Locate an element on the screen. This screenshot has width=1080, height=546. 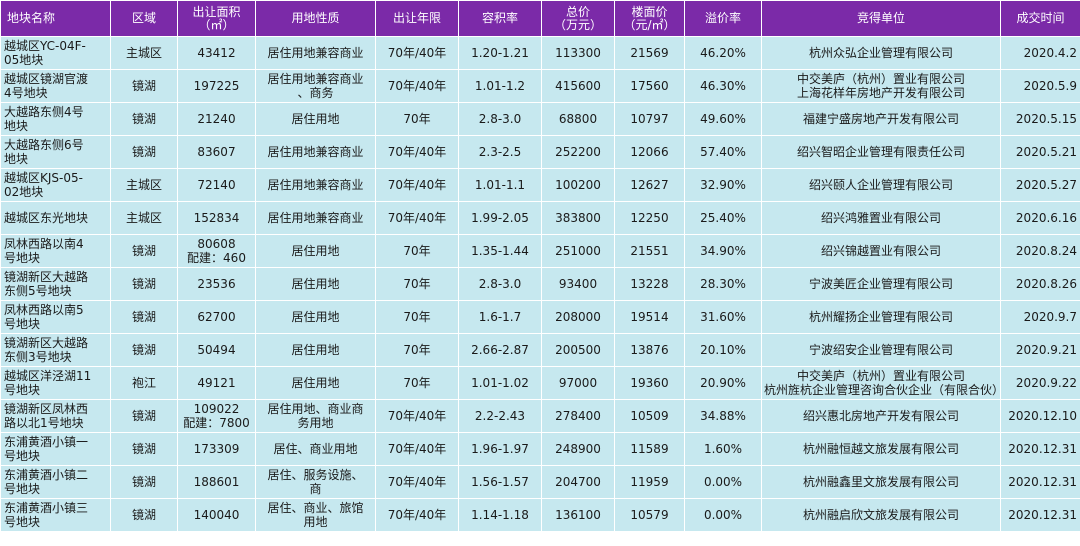
cell-winner: 福建宁盛房地产开发有限公司 is located at coordinates (881, 119).